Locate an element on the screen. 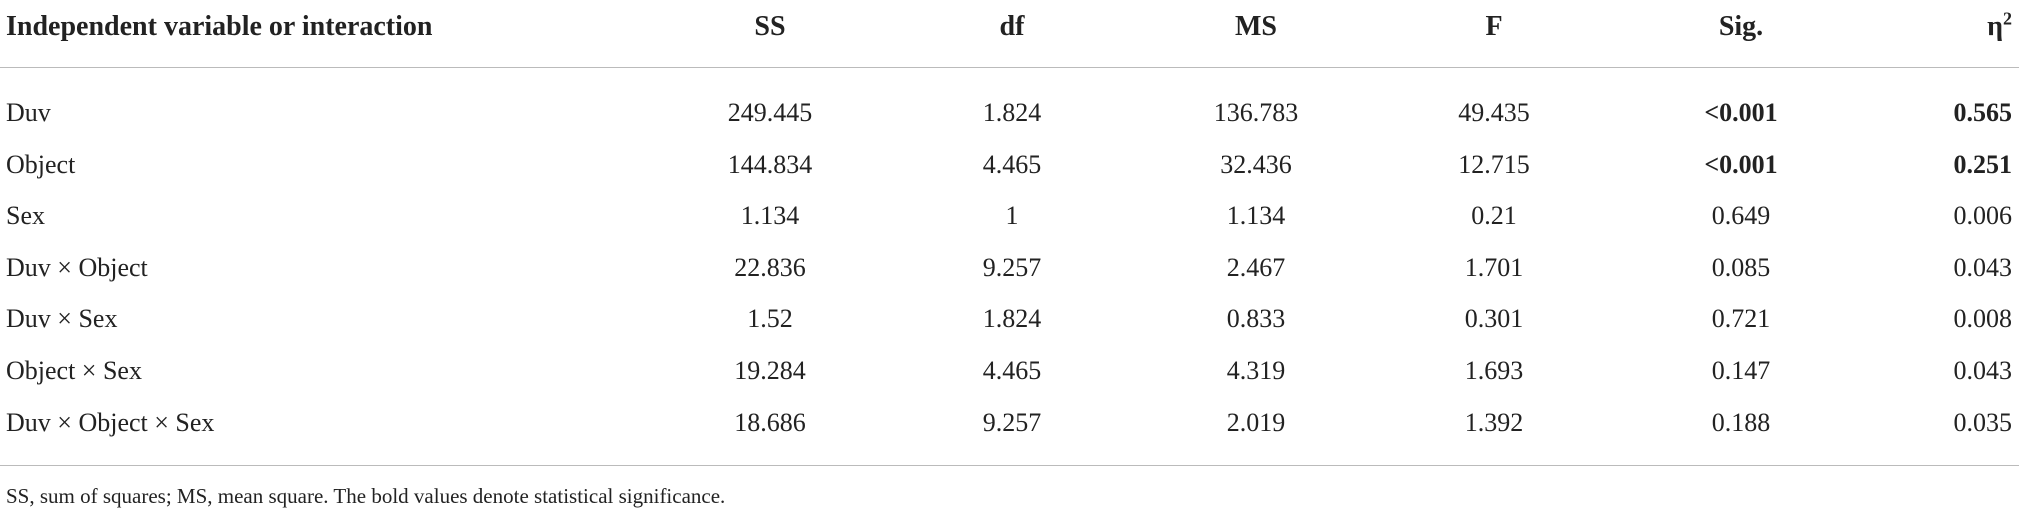  table-cell: 1 is located at coordinates (1012, 216).